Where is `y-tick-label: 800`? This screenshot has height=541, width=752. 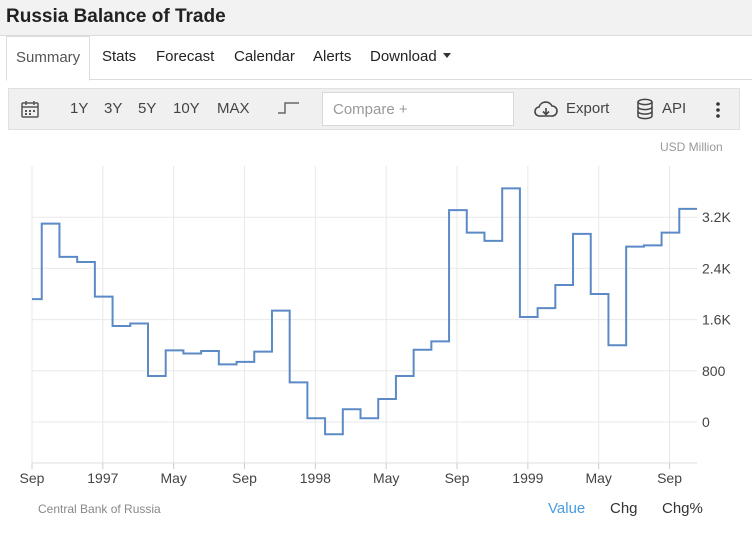
y-tick-label: 800 is located at coordinates (714, 371).